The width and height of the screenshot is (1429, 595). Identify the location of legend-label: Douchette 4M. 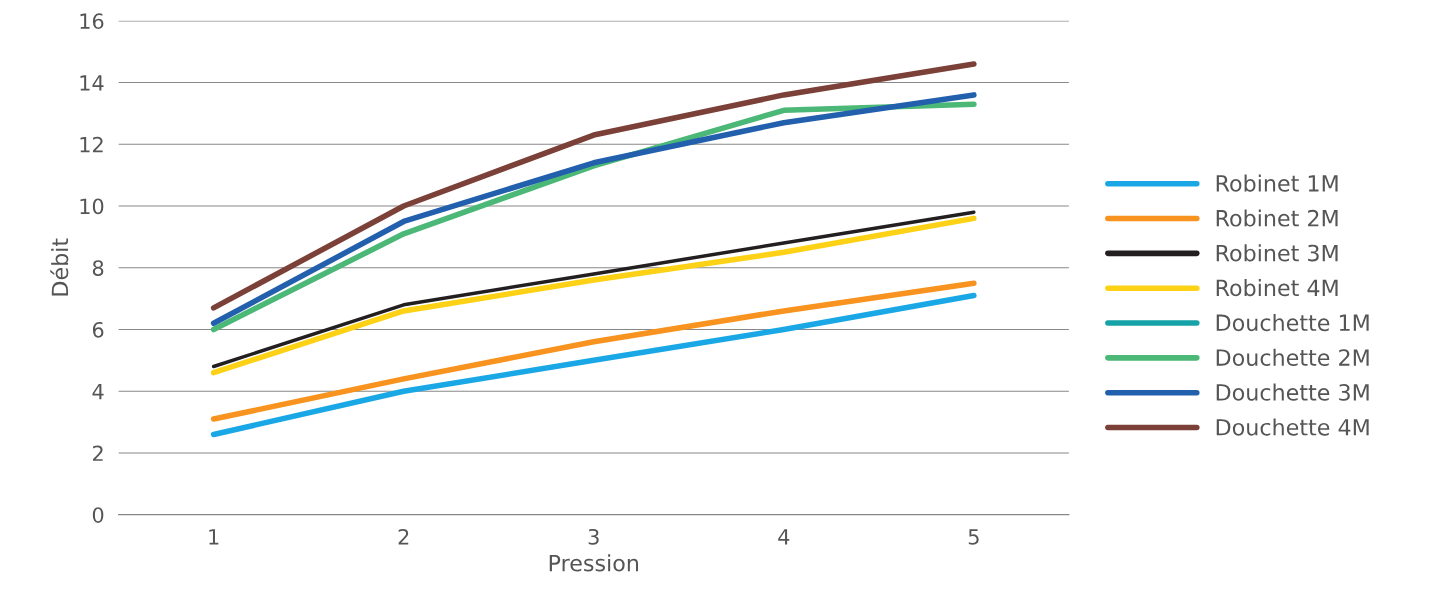
(1292, 427).